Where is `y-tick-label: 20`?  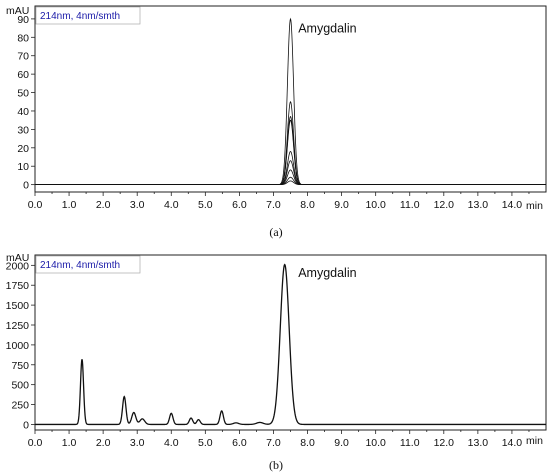 y-tick-label: 20 is located at coordinates (23, 149).